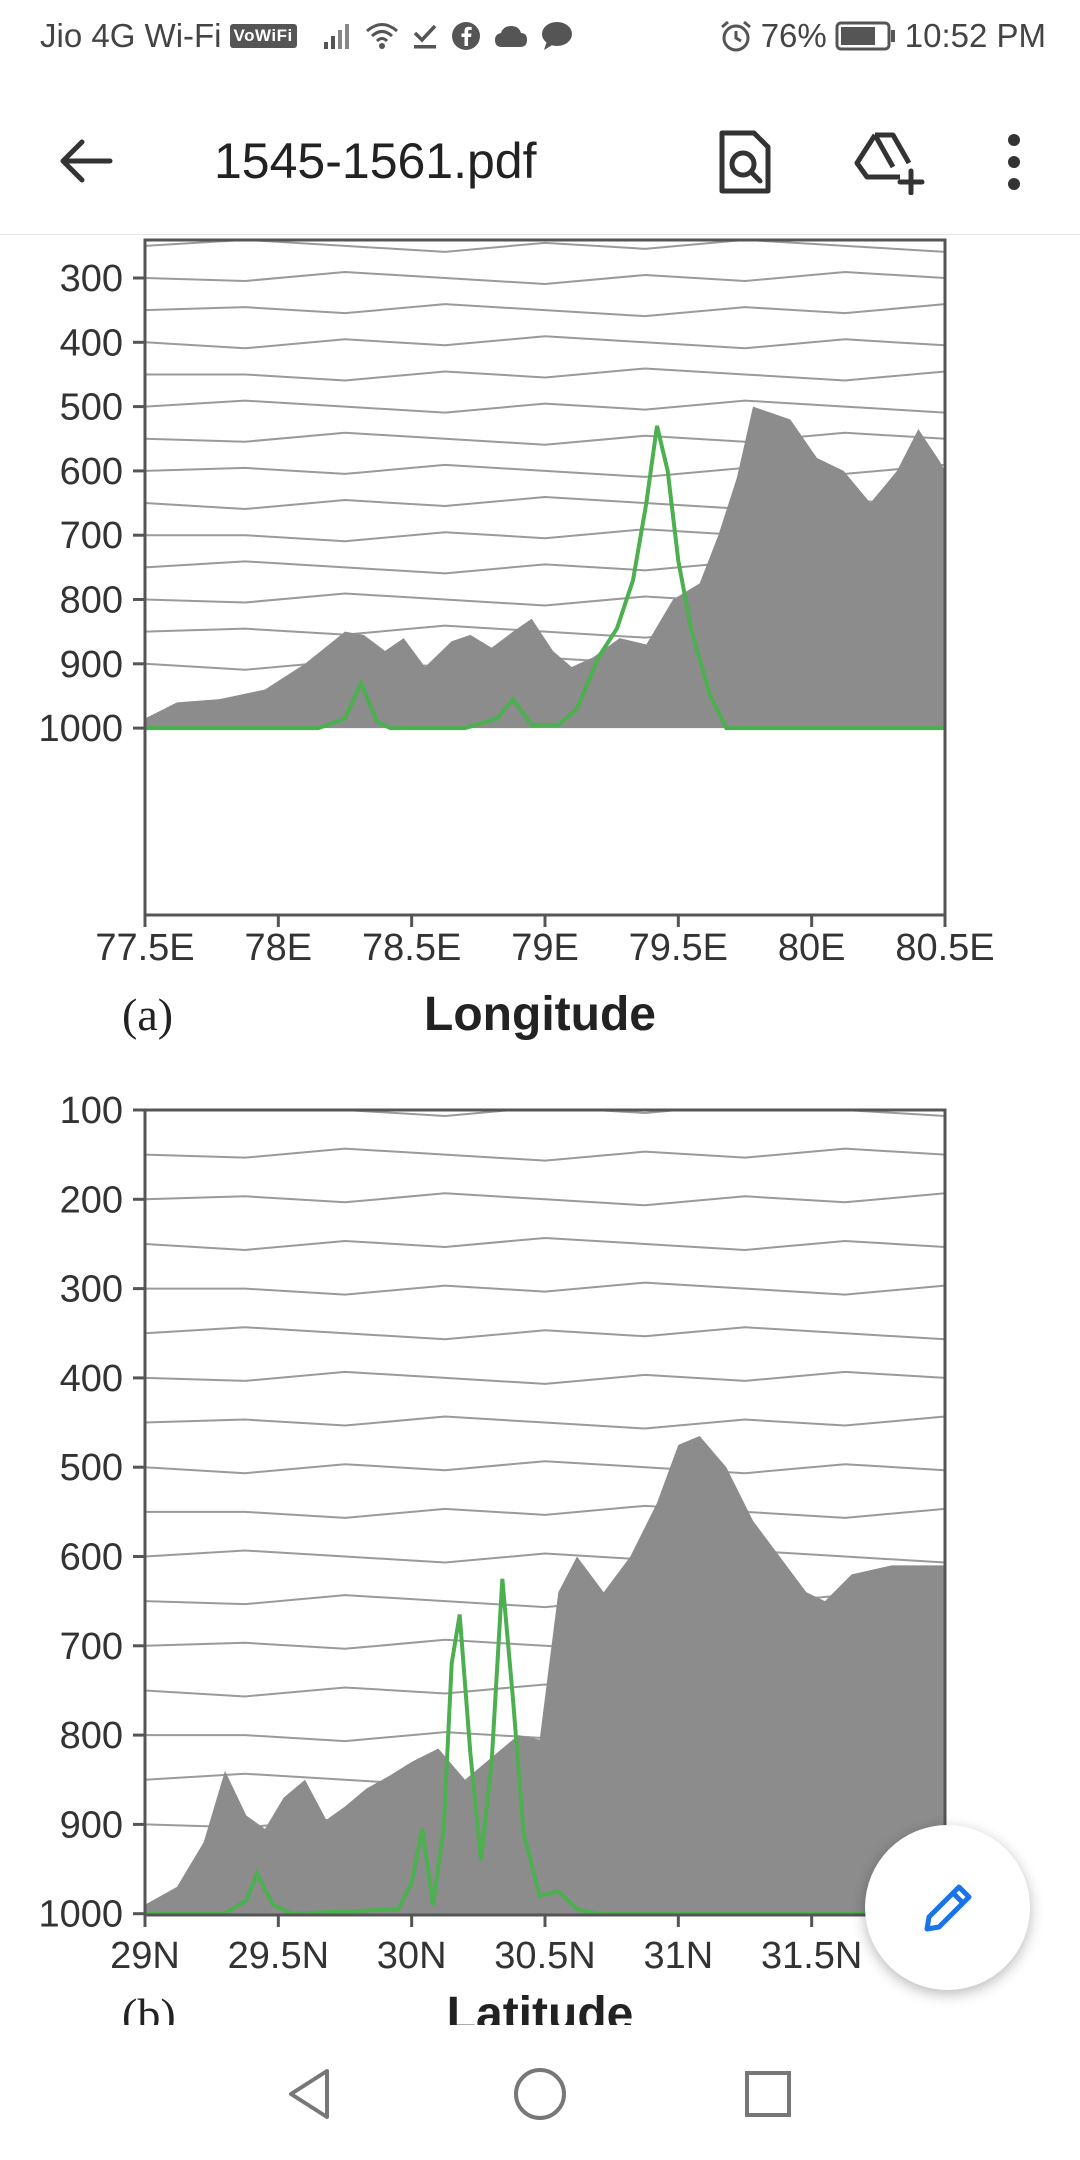 The width and height of the screenshot is (1080, 2160). What do you see at coordinates (556, 36) in the screenshot?
I see `message-icon` at bounding box center [556, 36].